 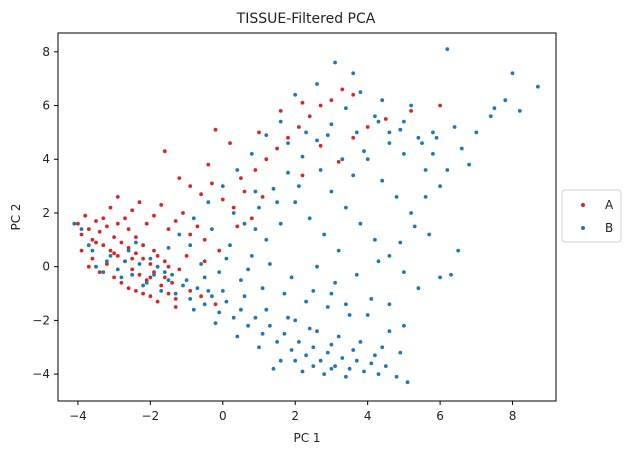 I want to click on x-tick-label: 6, so click(x=440, y=416).